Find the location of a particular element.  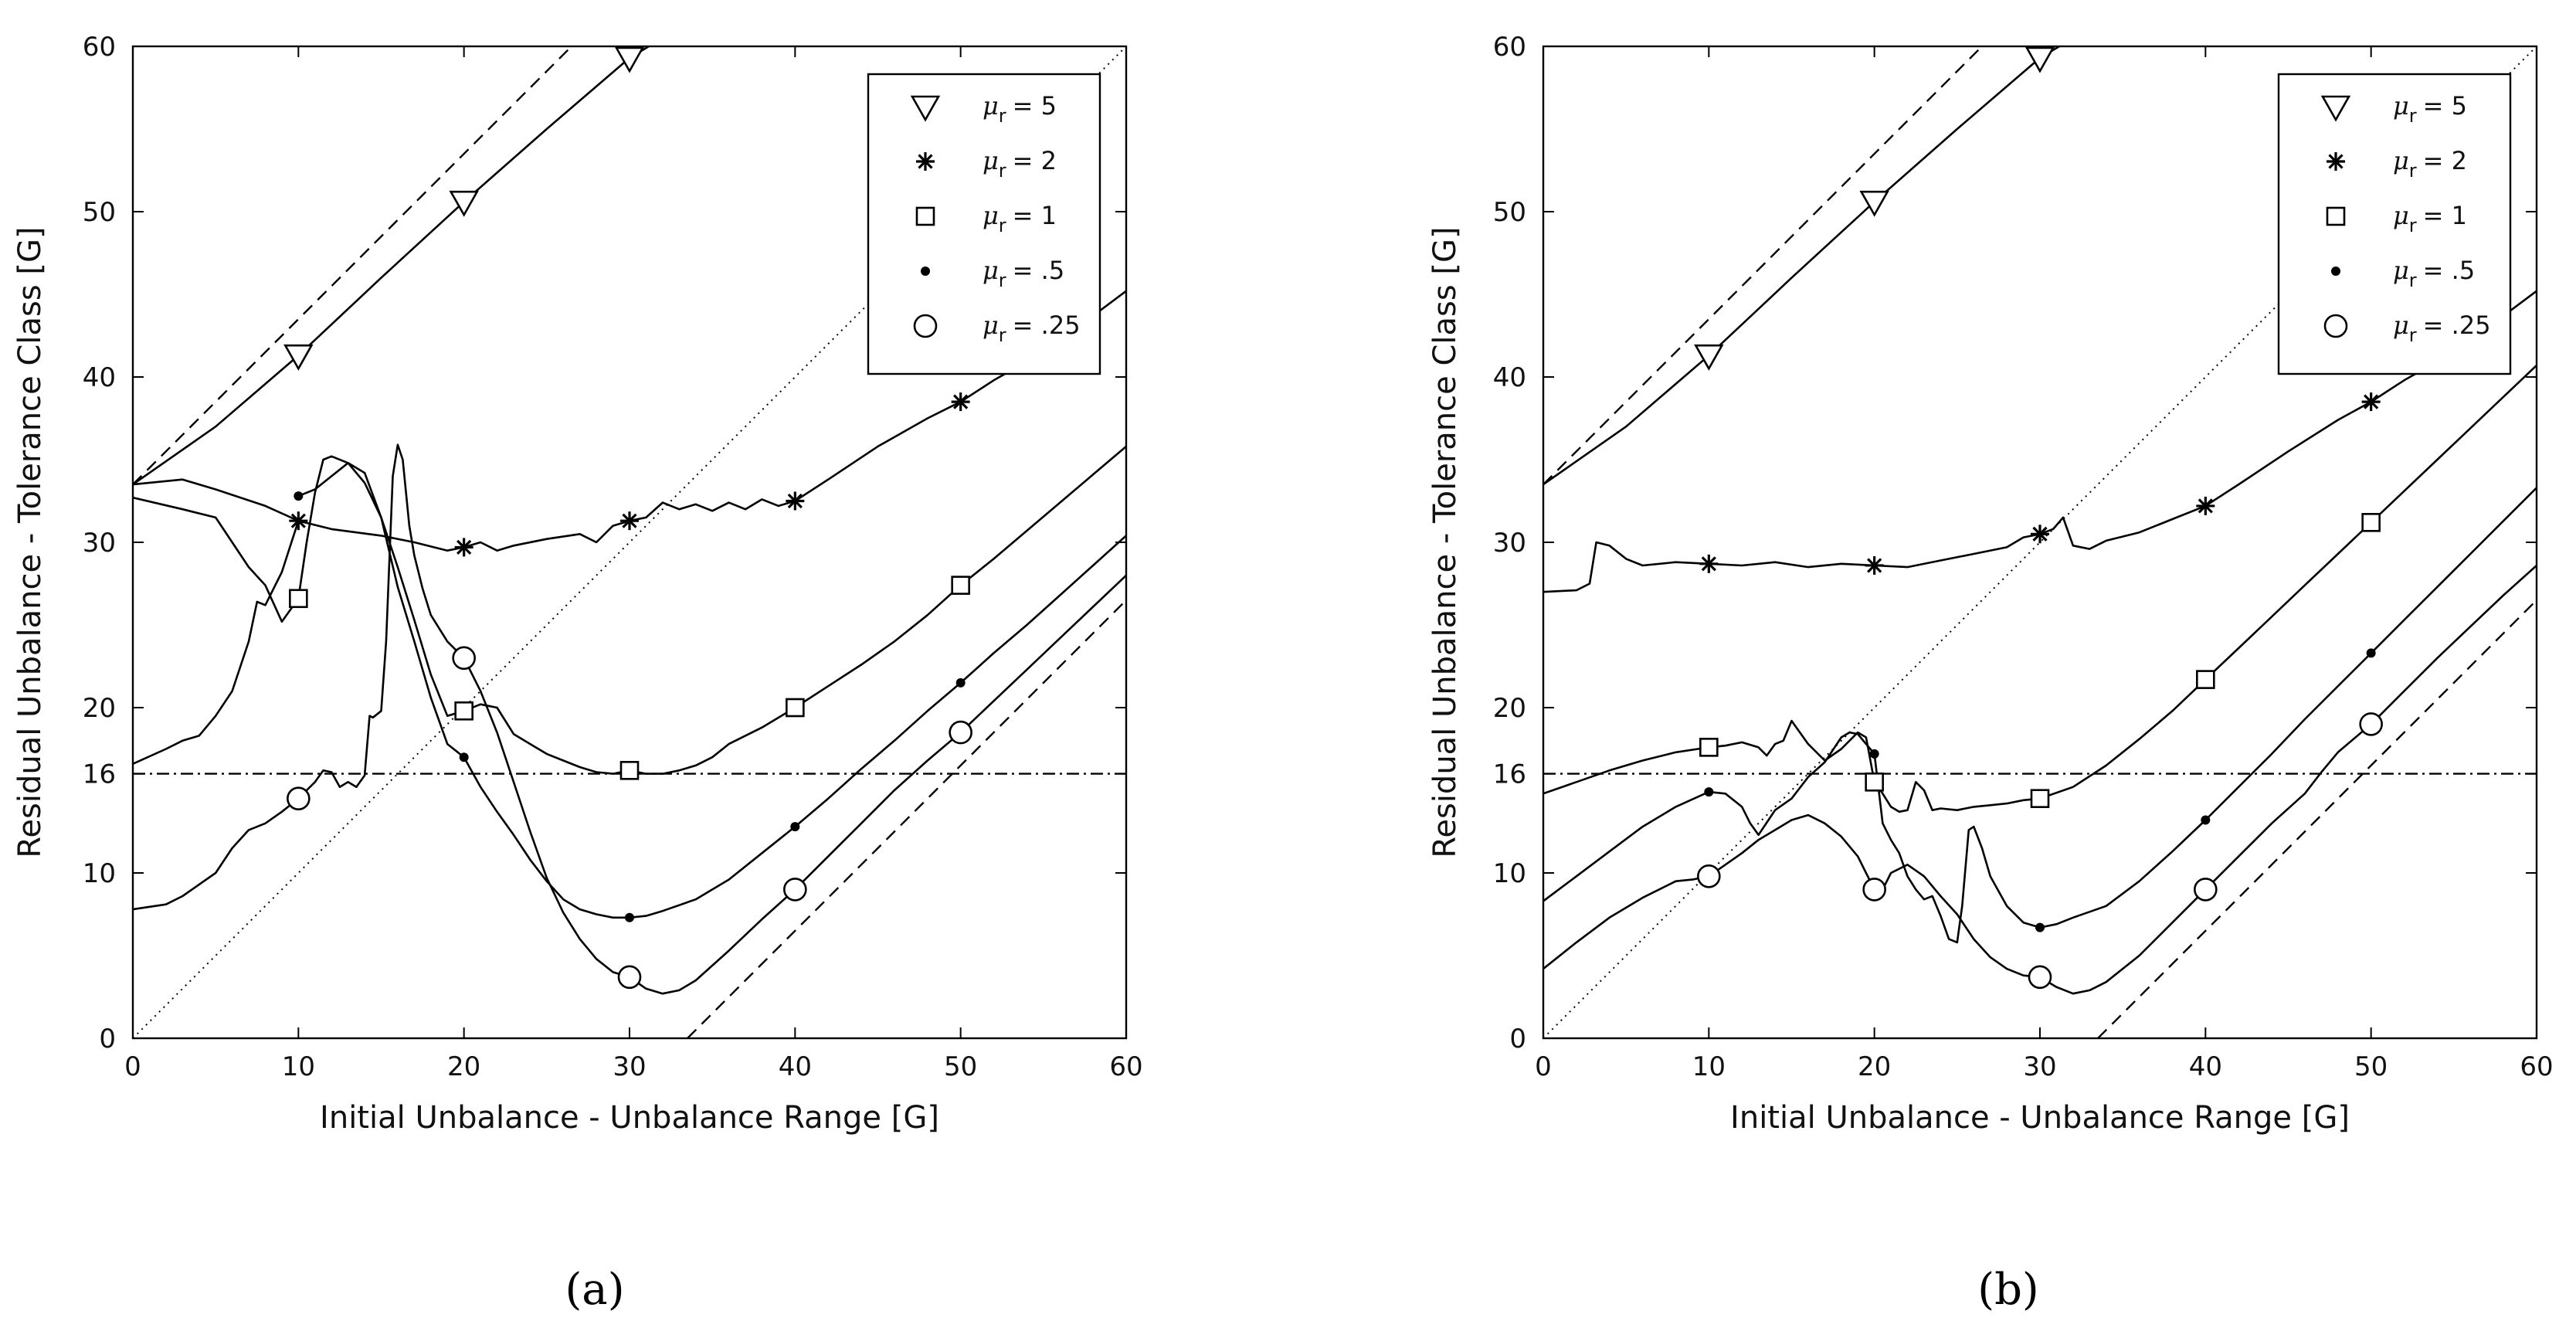

y-tick-label: 30 is located at coordinates (1509, 544).